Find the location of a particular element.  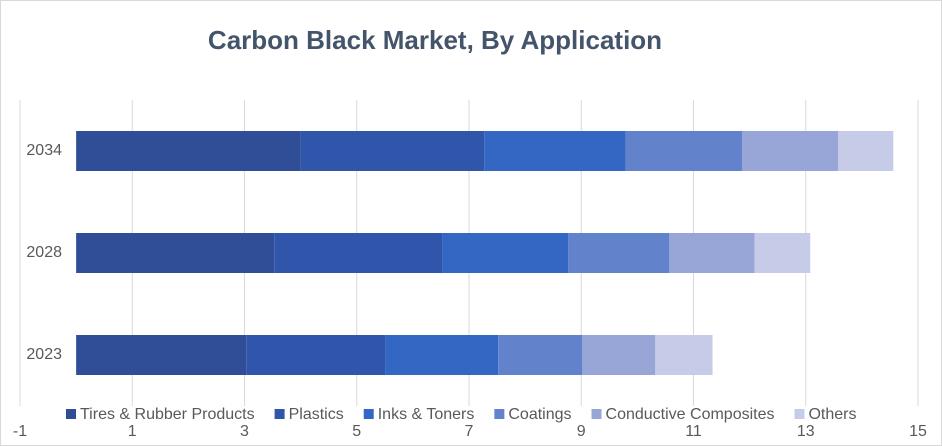

x-tick-label: 11 is located at coordinates (693, 431).